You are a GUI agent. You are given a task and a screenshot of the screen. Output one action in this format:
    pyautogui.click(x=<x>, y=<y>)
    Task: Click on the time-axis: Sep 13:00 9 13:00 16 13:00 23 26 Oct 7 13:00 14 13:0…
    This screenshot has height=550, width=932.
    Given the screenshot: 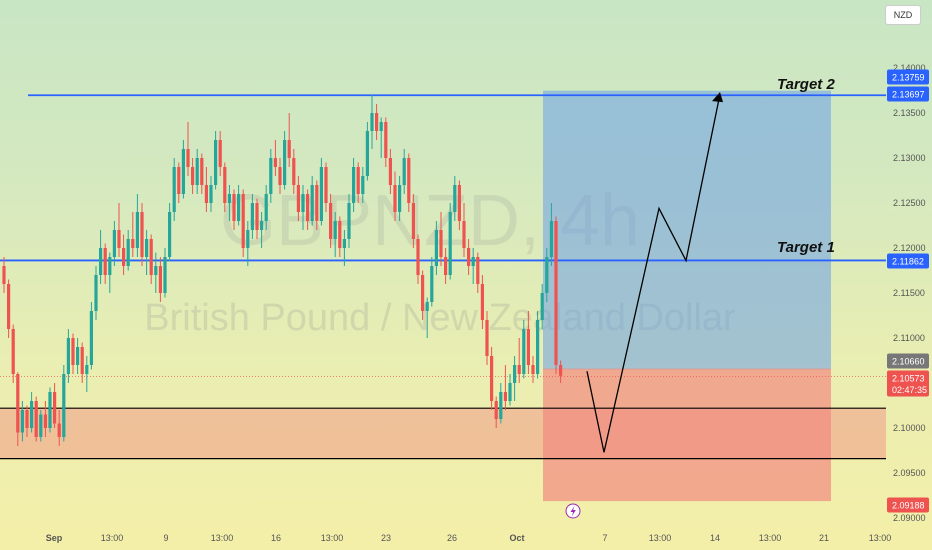 What is the action you would take?
    pyautogui.click(x=469, y=538)
    